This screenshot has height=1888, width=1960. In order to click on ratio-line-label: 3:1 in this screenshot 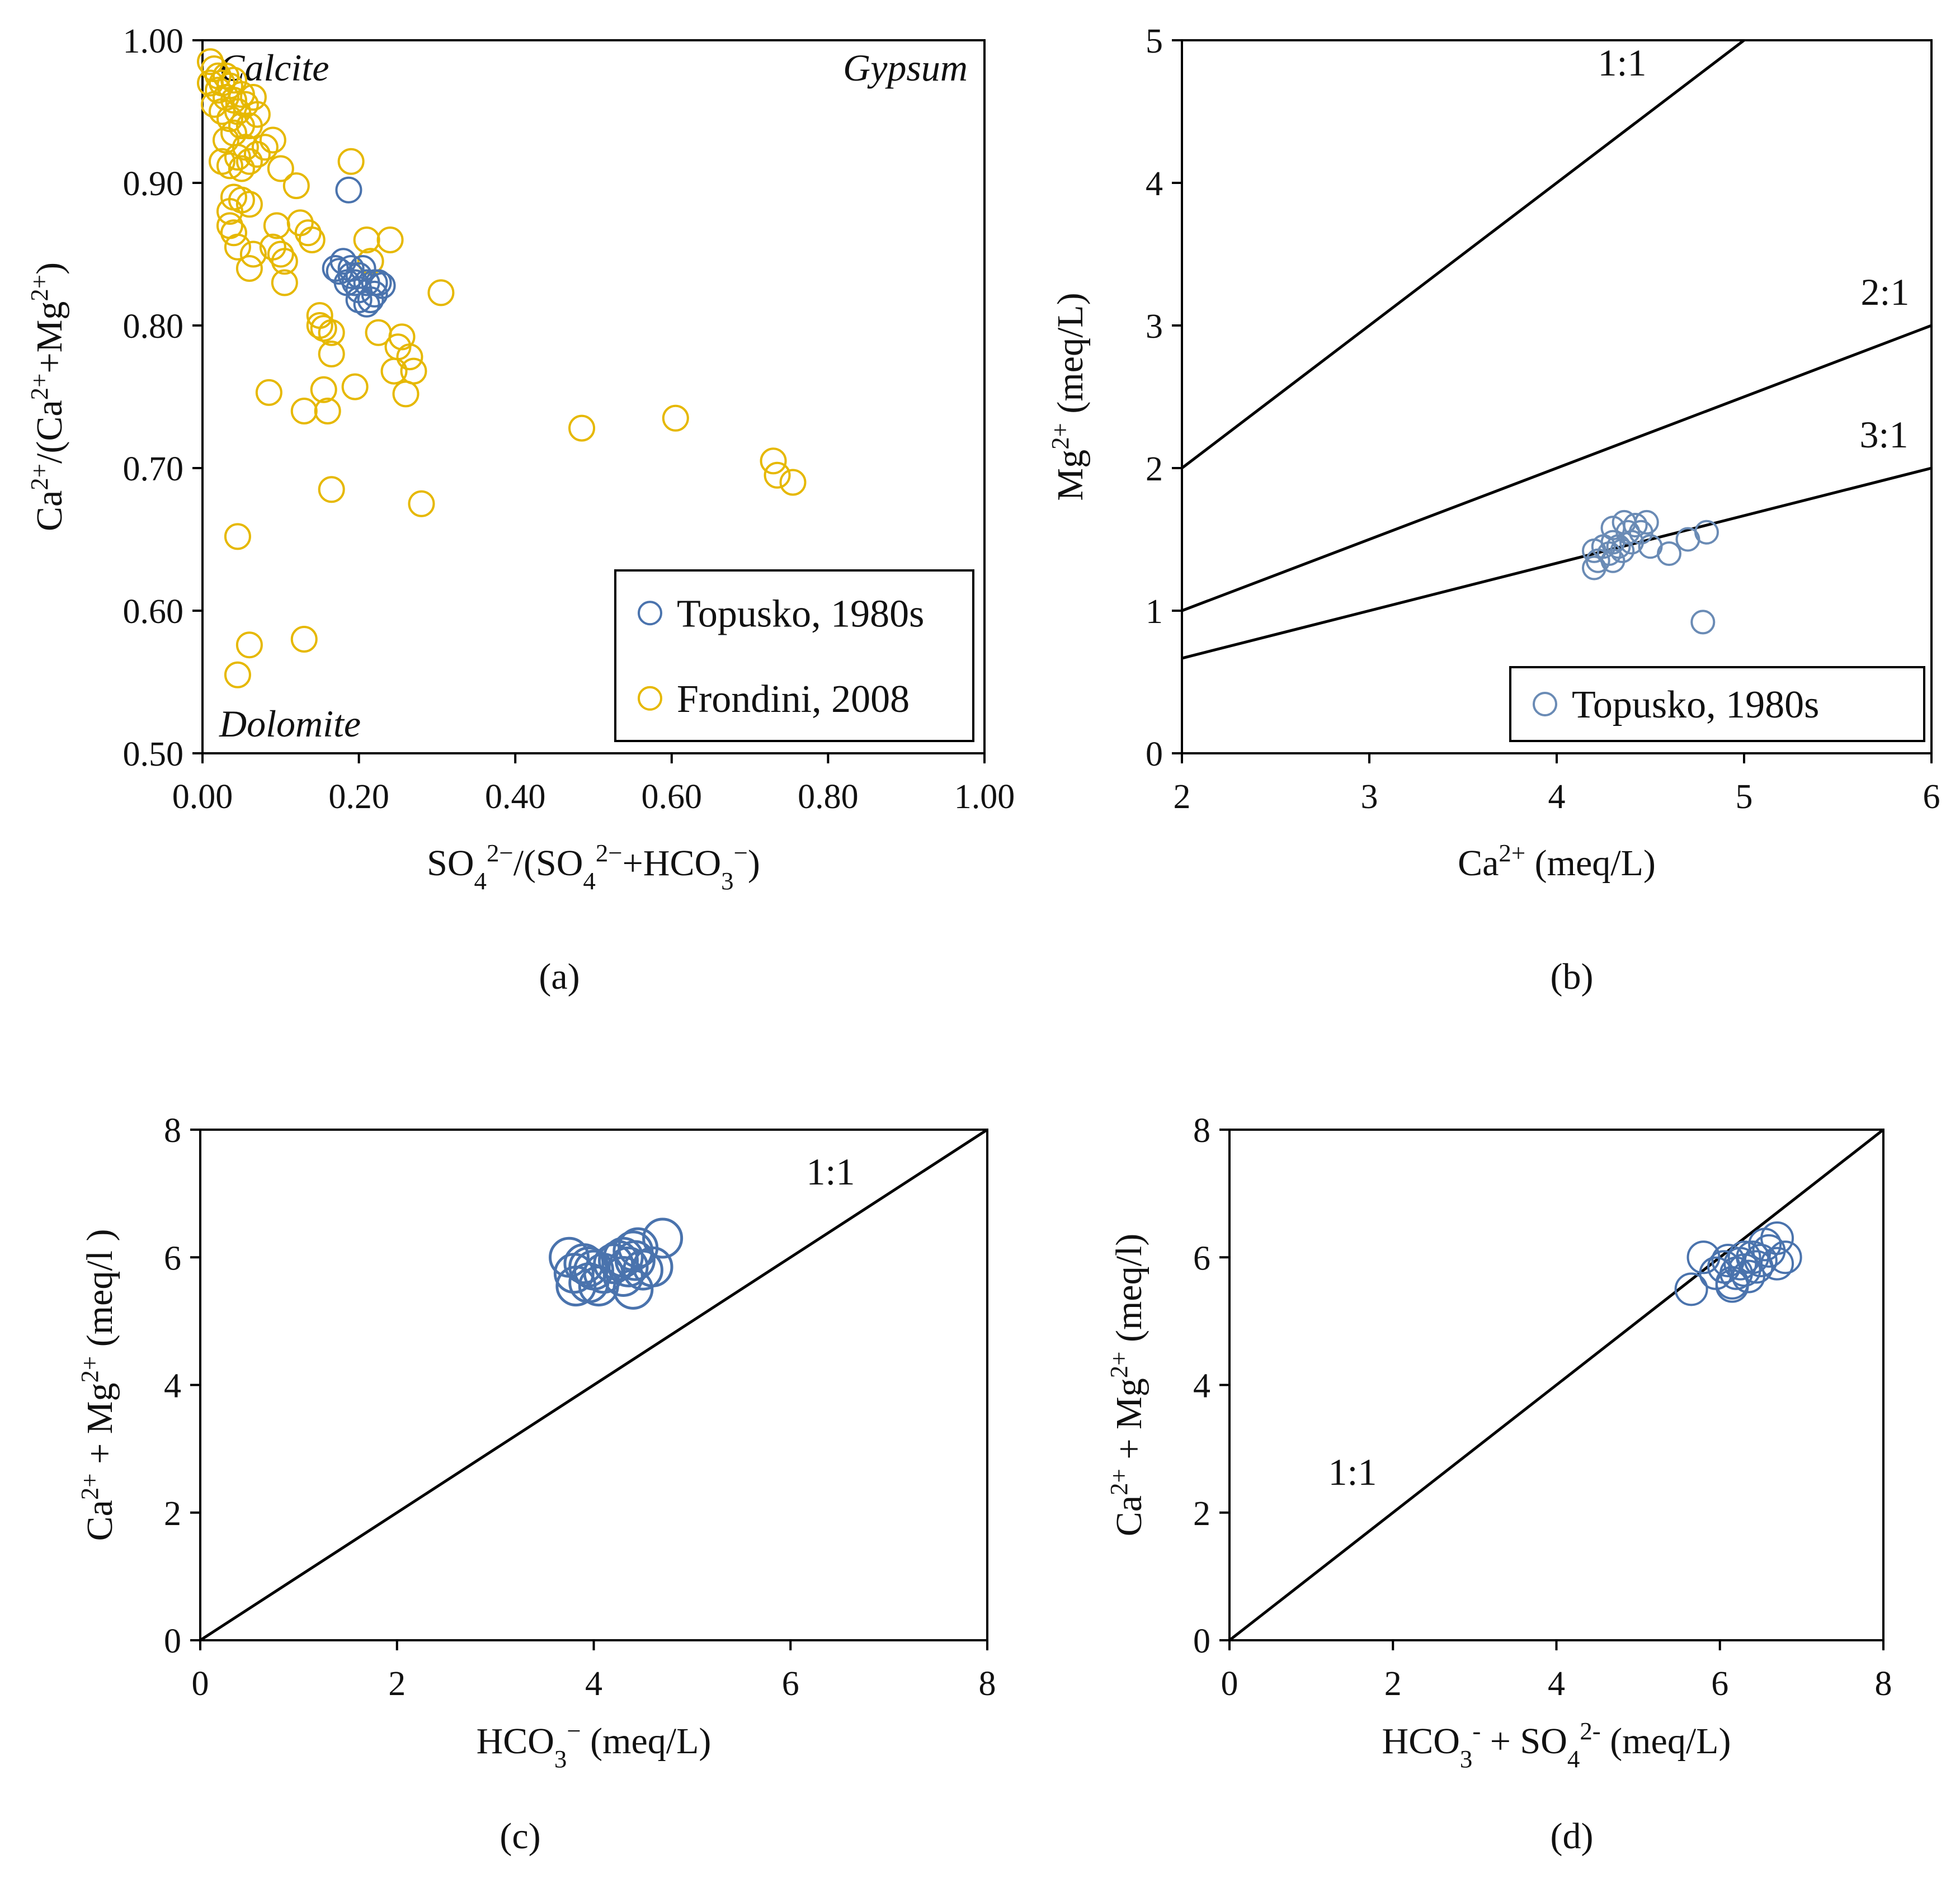, I will do `click(1885, 434)`.